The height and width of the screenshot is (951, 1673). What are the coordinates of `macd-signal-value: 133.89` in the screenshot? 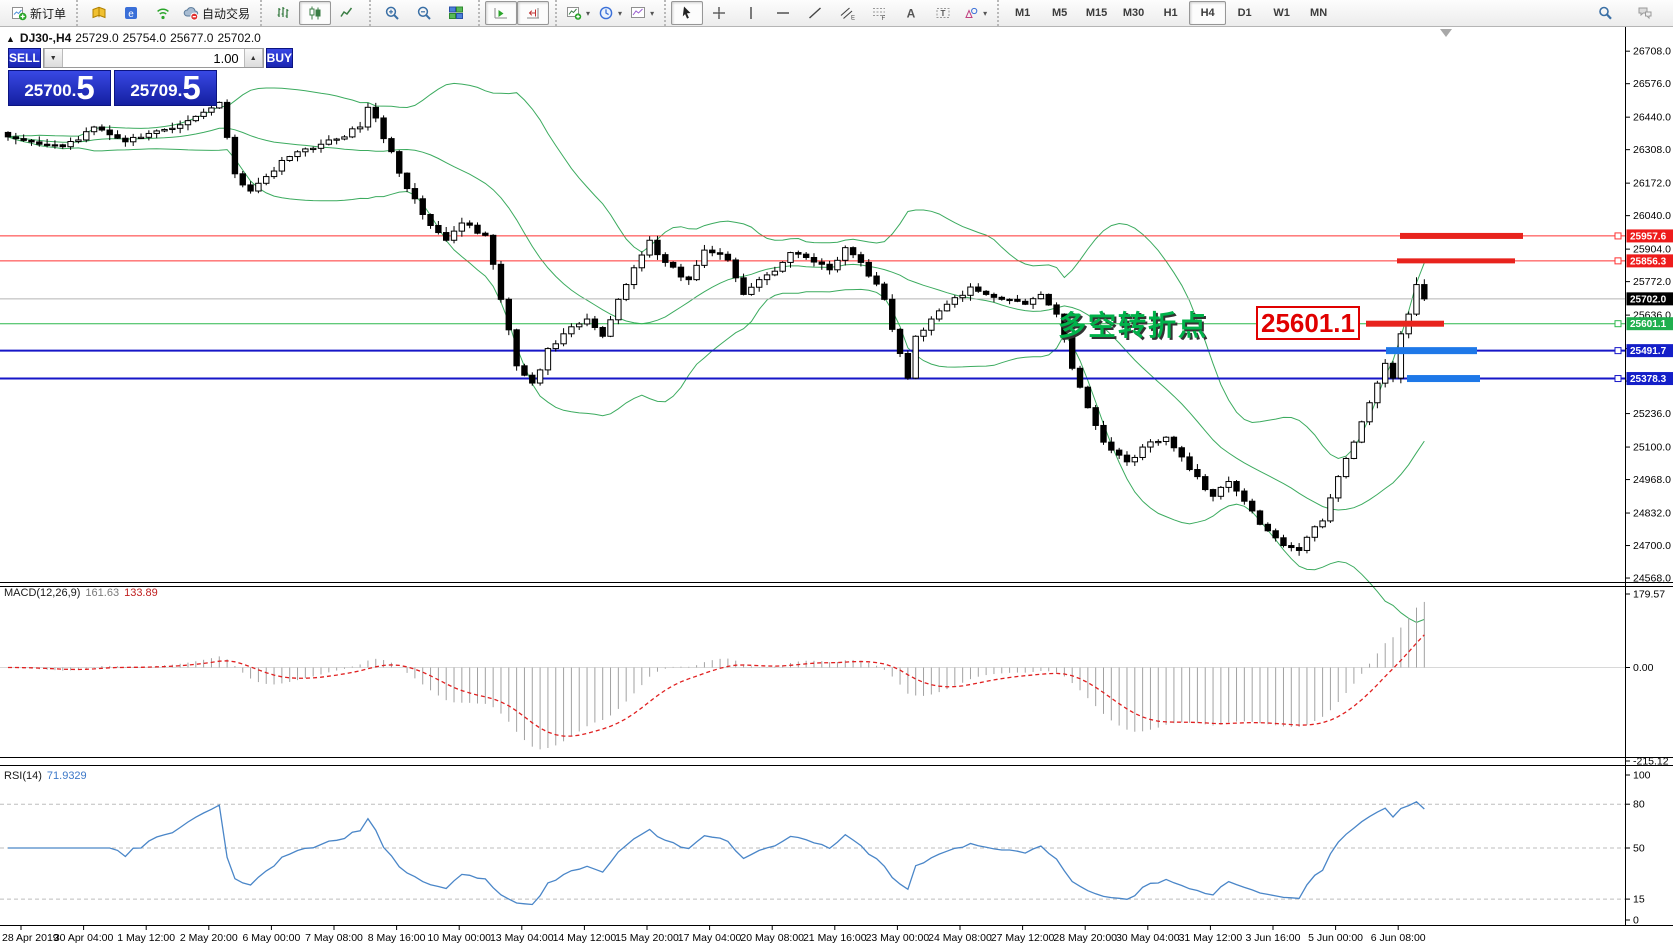 It's located at (141, 593).